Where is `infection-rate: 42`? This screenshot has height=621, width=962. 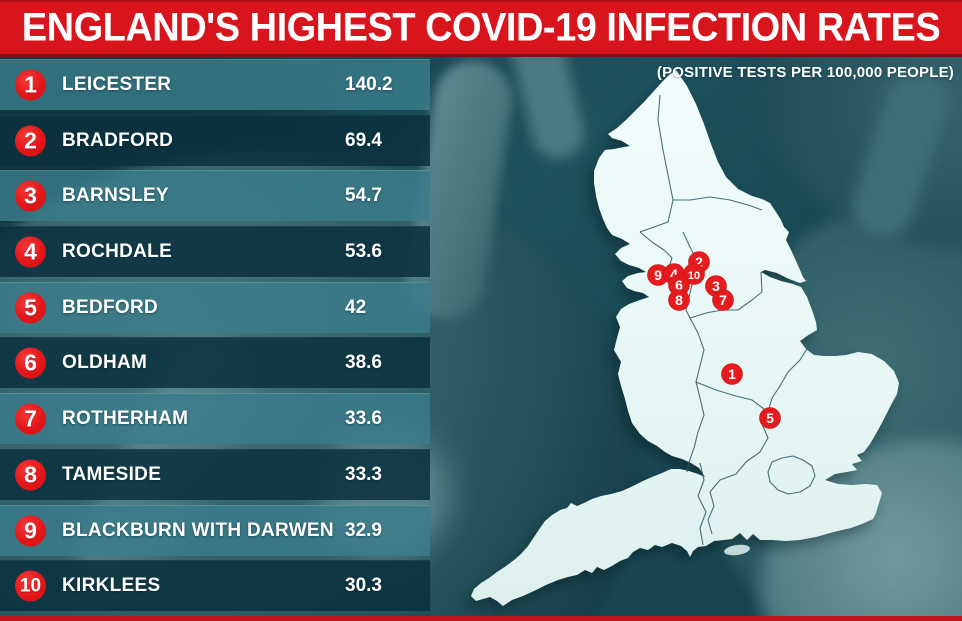 infection-rate: 42 is located at coordinates (356, 307).